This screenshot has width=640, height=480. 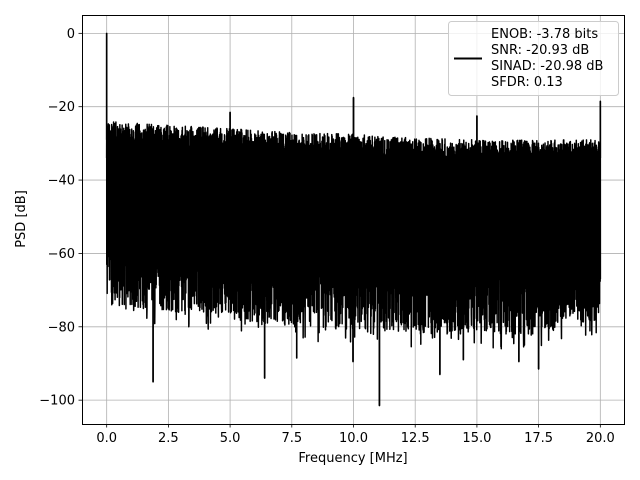 I want to click on legend-entry: SINAD: -20.98 dB, so click(x=547, y=66).